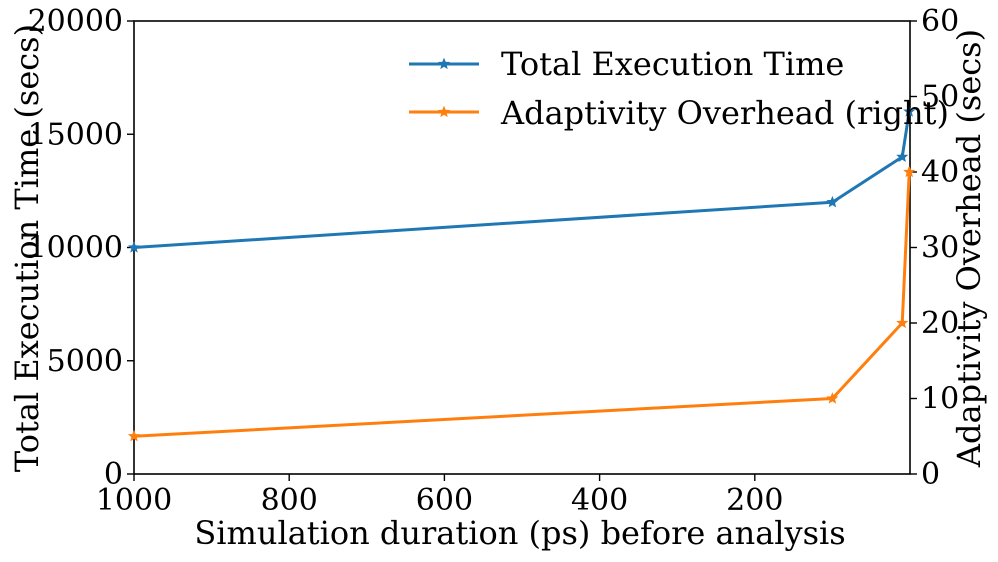 This screenshot has width=998, height=562. Describe the element at coordinates (75, 248) in the screenshot. I see `y-left-tick-label: 10000` at that location.